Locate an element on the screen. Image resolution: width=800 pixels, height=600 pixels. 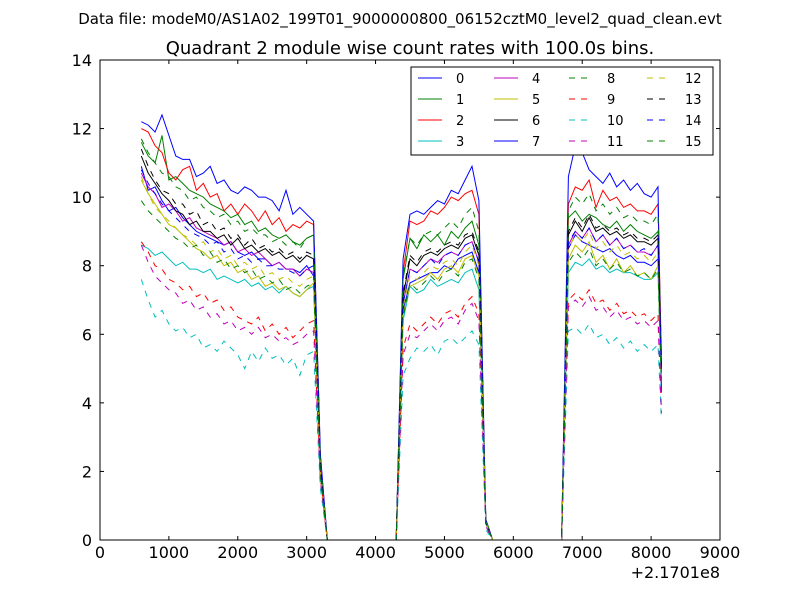
legend-label-8: 8 is located at coordinates (611, 79).